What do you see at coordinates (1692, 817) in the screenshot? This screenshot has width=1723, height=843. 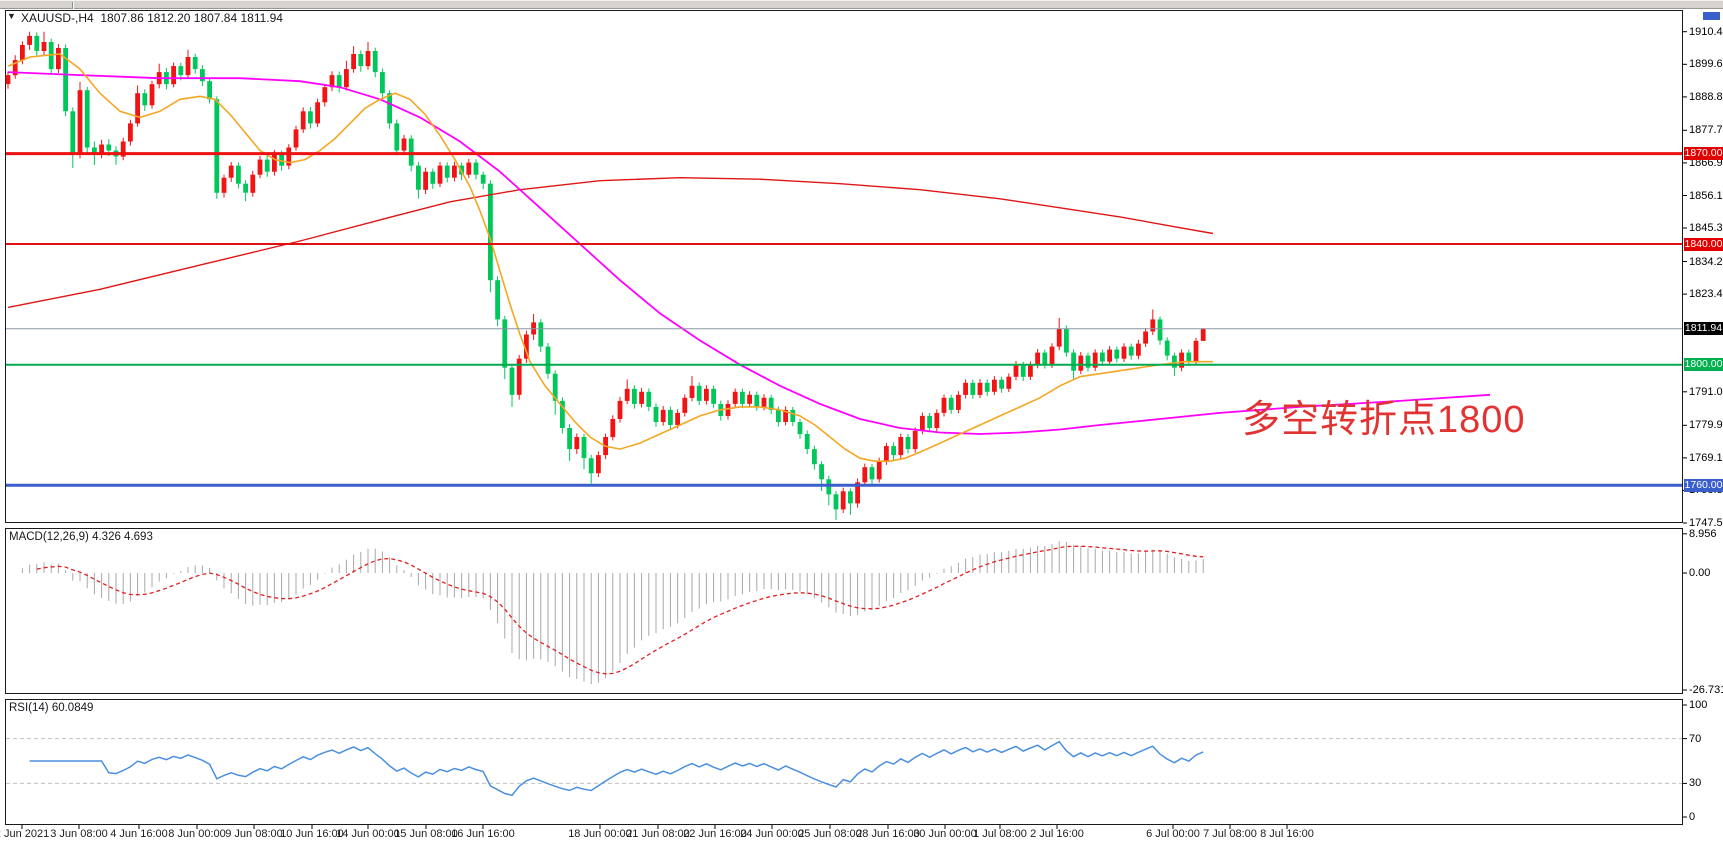 I see `rsi-axis-label: 0` at bounding box center [1692, 817].